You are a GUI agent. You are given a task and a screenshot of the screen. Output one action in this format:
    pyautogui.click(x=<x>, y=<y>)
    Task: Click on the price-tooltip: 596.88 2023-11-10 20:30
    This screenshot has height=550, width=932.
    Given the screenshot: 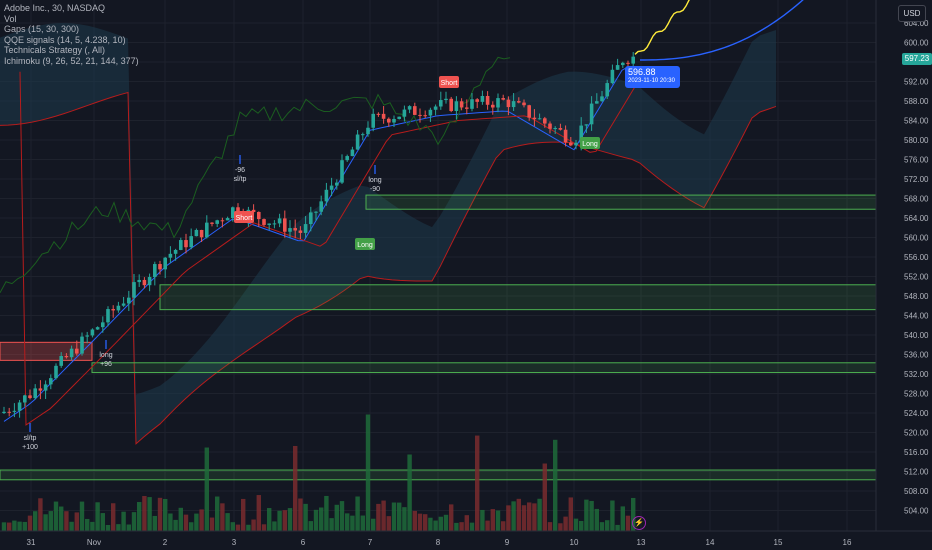 What is the action you would take?
    pyautogui.click(x=652, y=77)
    